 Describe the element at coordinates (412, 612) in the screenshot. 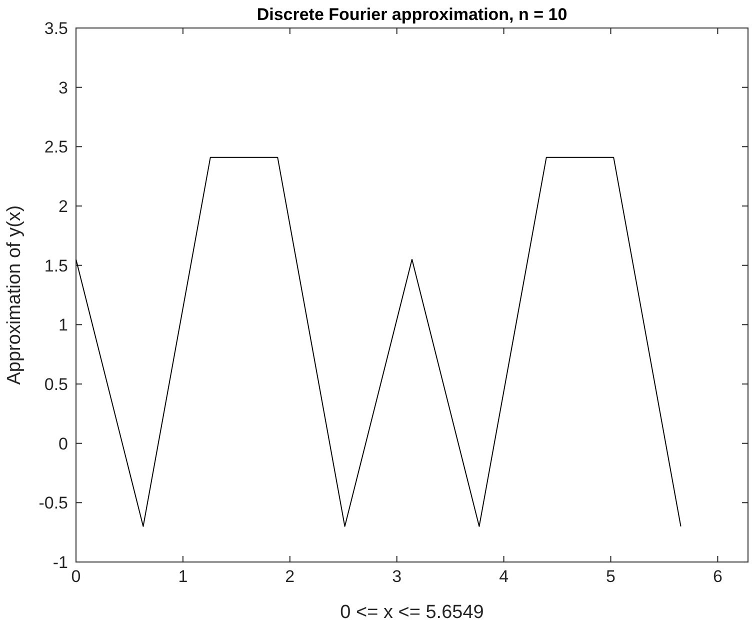

I see `x-axis-title: 0 <= x <= 5.6549` at that location.